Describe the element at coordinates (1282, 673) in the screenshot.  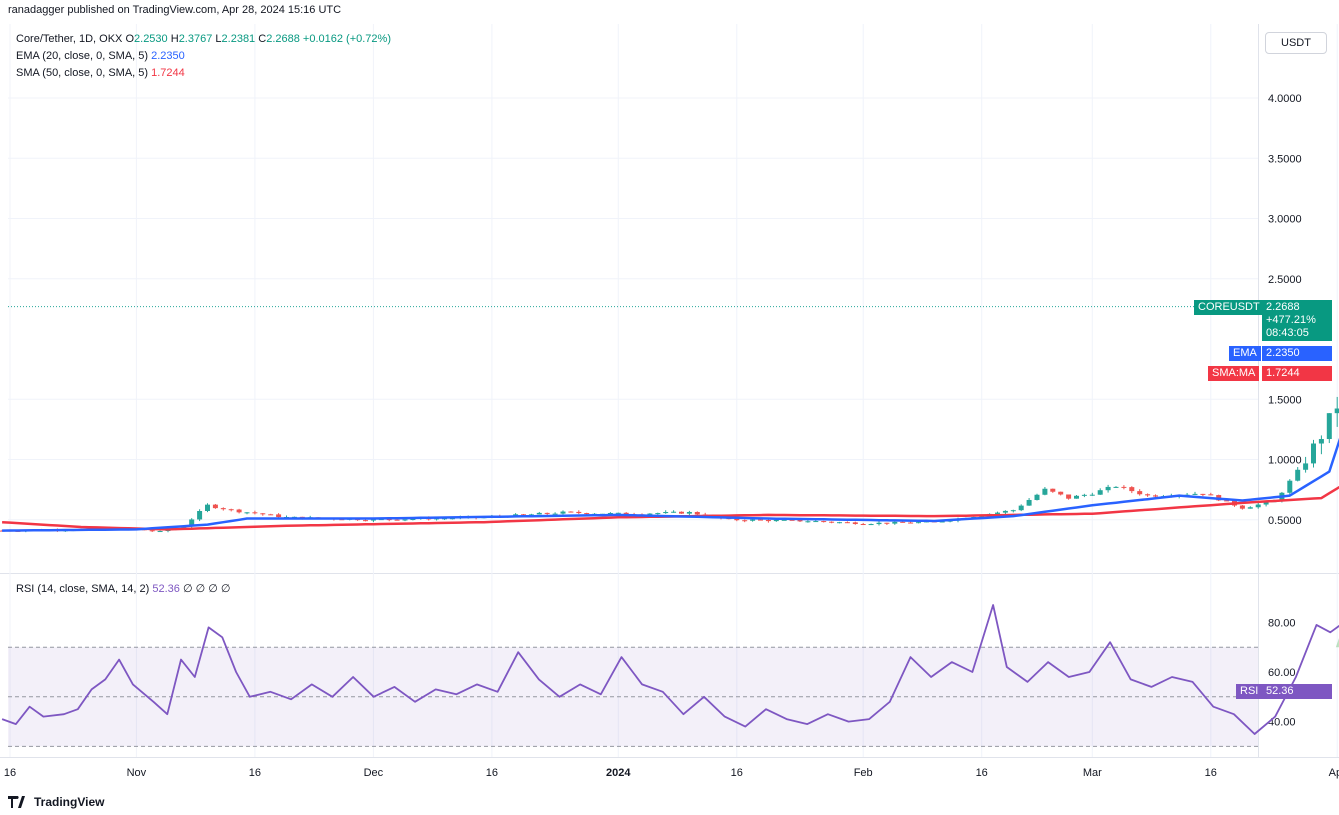
I see `rsi-y-tick-label: 60.00` at that location.